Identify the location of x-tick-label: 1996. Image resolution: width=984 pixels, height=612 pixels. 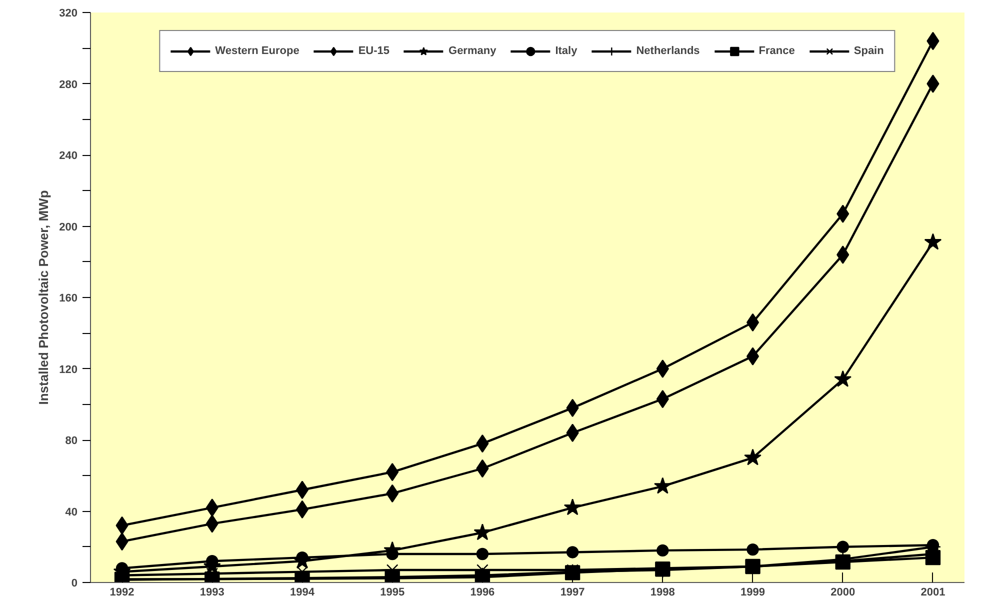
(482, 592).